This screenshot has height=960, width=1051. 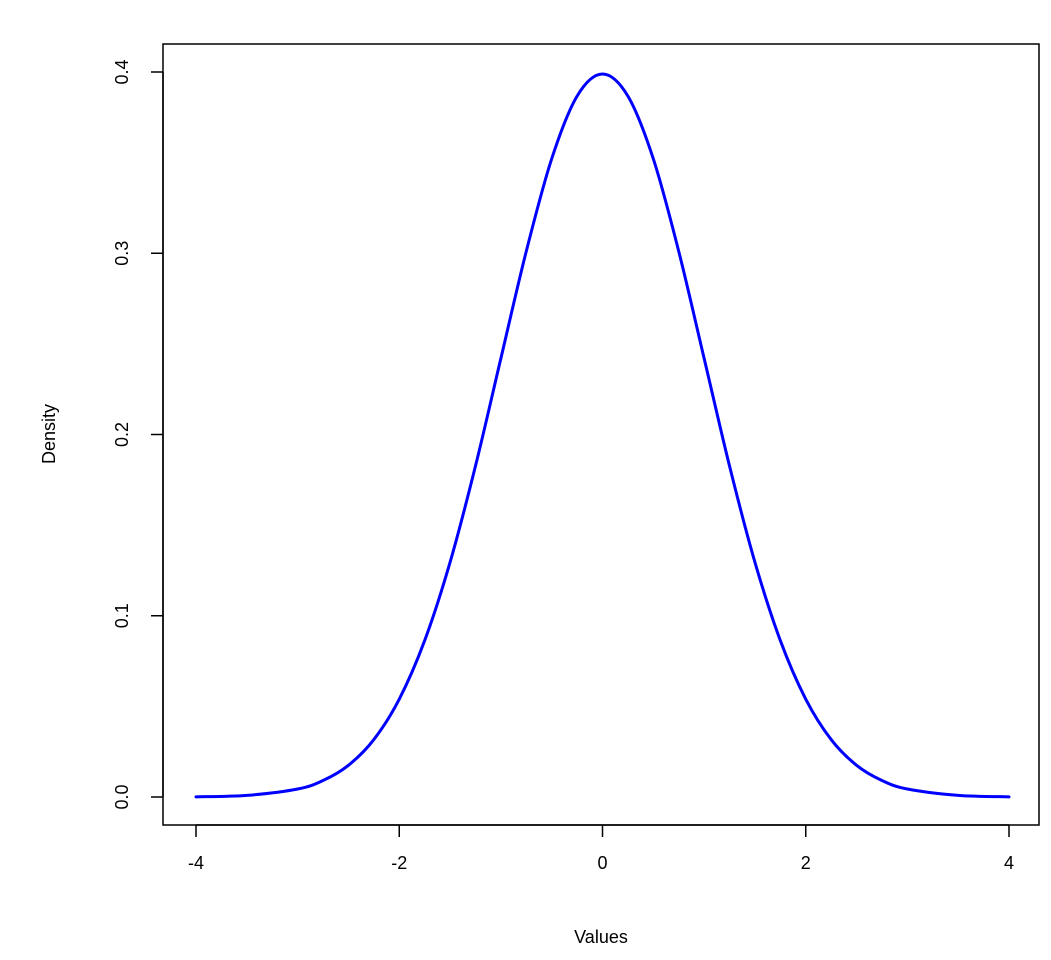 What do you see at coordinates (399, 863) in the screenshot?
I see `x-tick-label: -2` at bounding box center [399, 863].